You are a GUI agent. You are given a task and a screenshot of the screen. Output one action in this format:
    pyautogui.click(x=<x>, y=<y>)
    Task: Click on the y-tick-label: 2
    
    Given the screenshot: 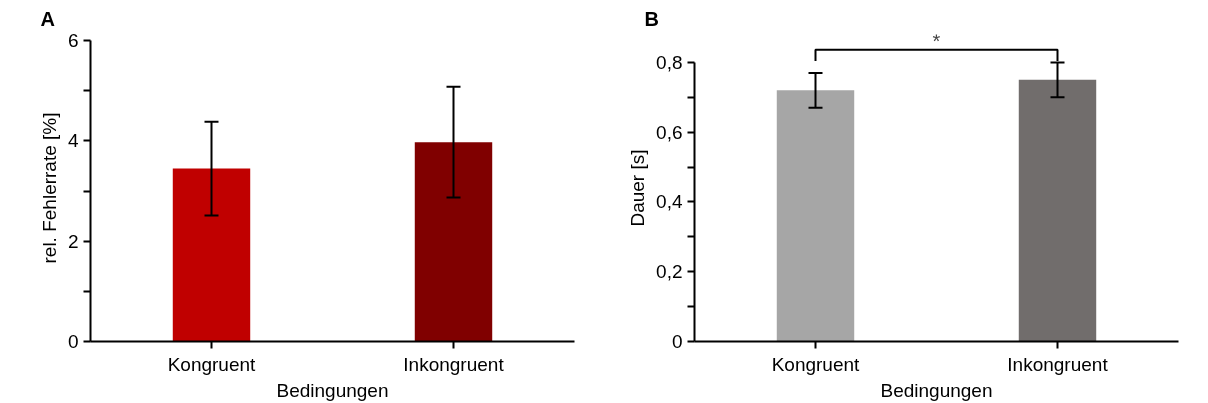 What is the action you would take?
    pyautogui.click(x=73, y=241)
    